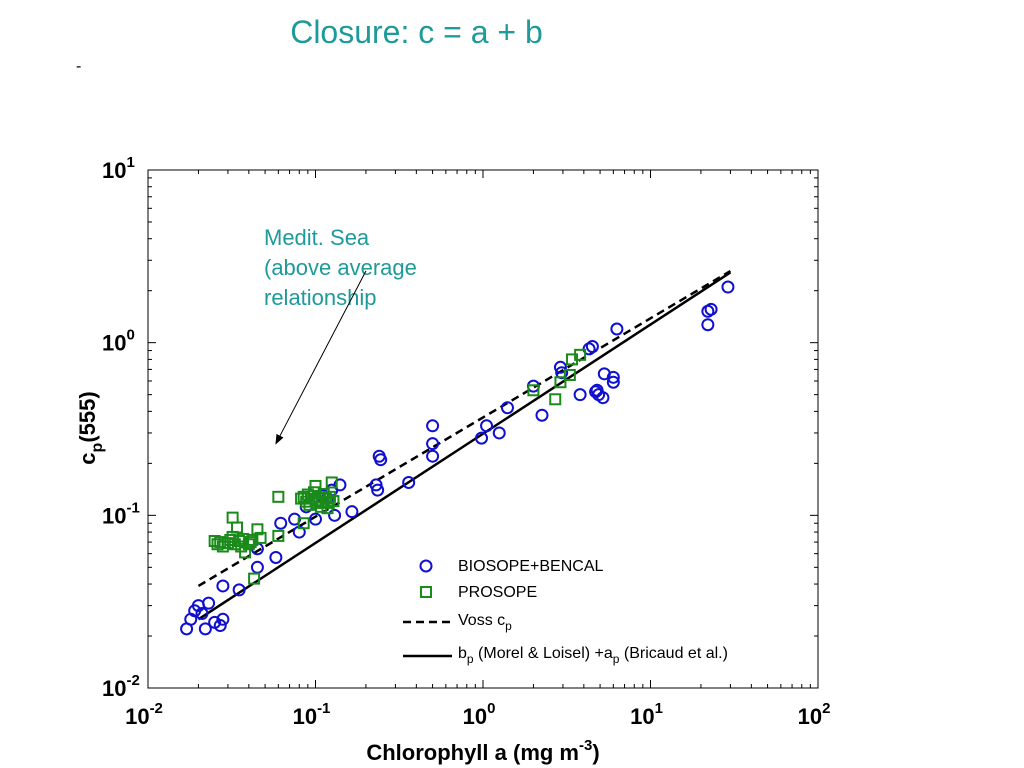 The image size is (1024, 768). What do you see at coordinates (497, 592) in the screenshot?
I see `legend-label: PROSOPE` at bounding box center [497, 592].